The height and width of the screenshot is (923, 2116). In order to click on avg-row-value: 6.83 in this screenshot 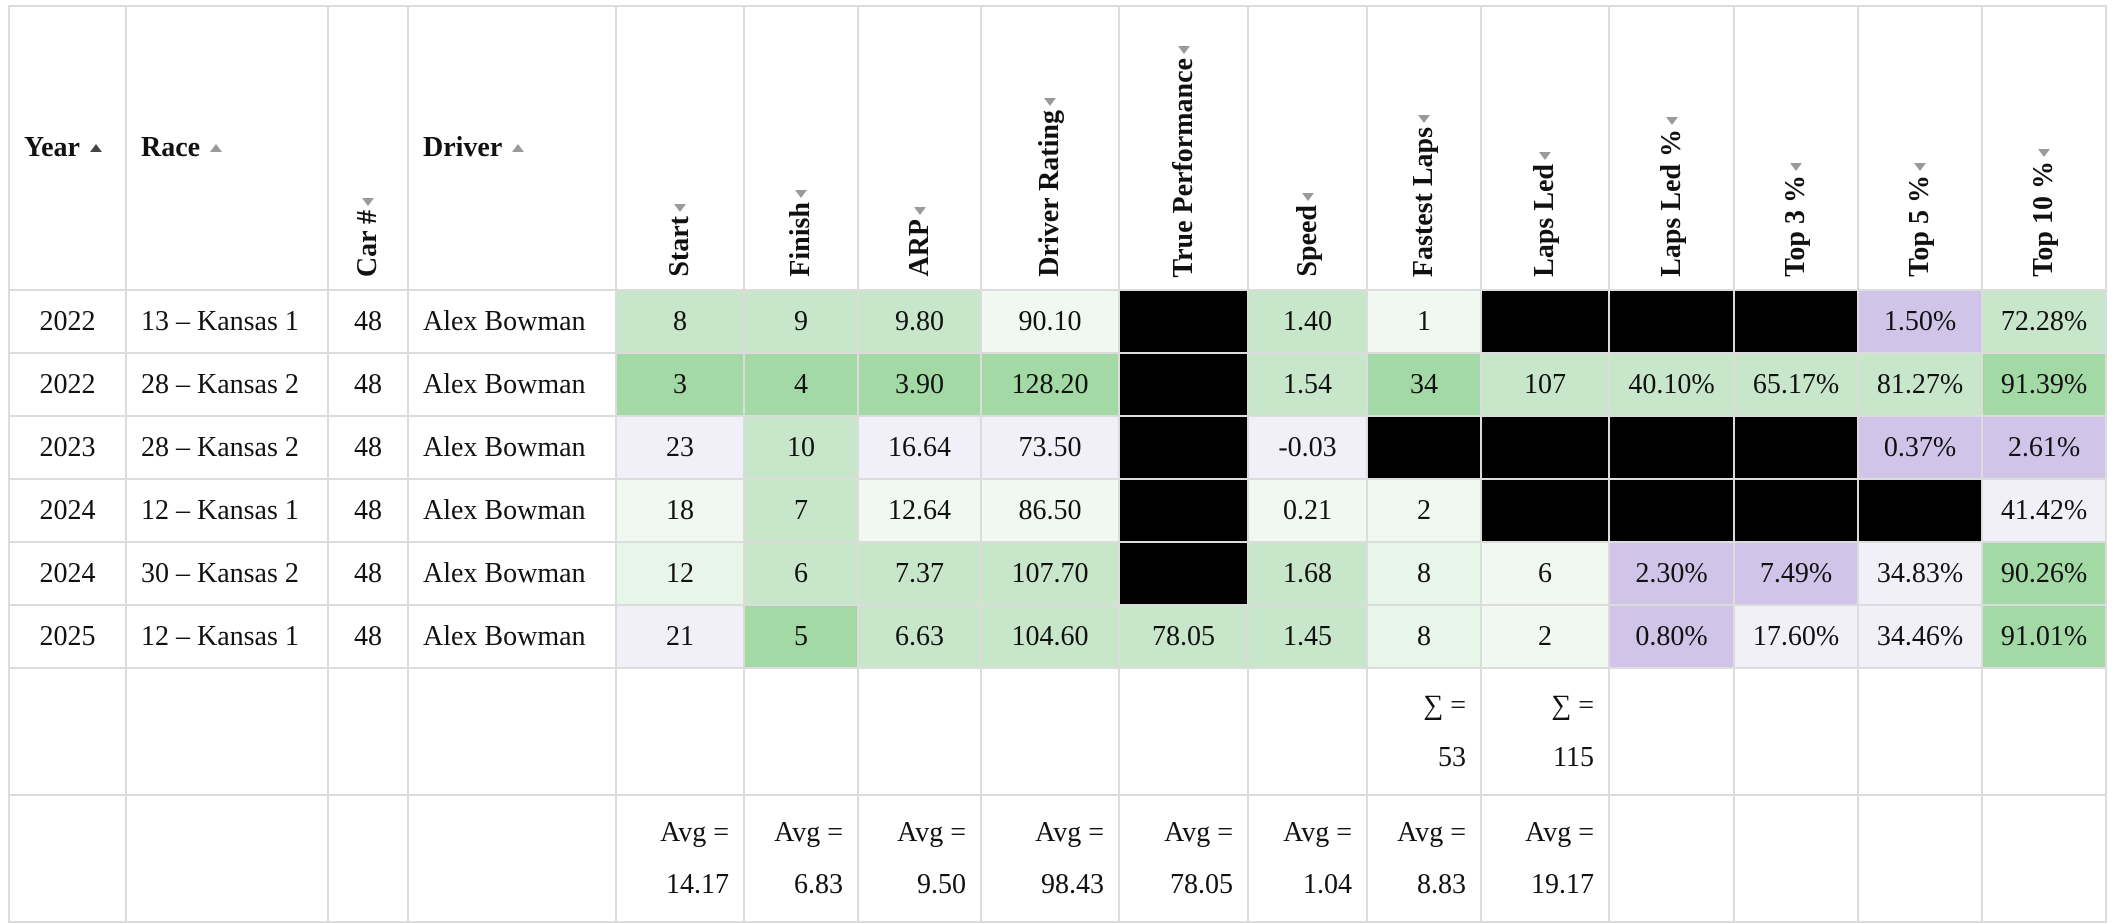, I will do `click(818, 884)`.